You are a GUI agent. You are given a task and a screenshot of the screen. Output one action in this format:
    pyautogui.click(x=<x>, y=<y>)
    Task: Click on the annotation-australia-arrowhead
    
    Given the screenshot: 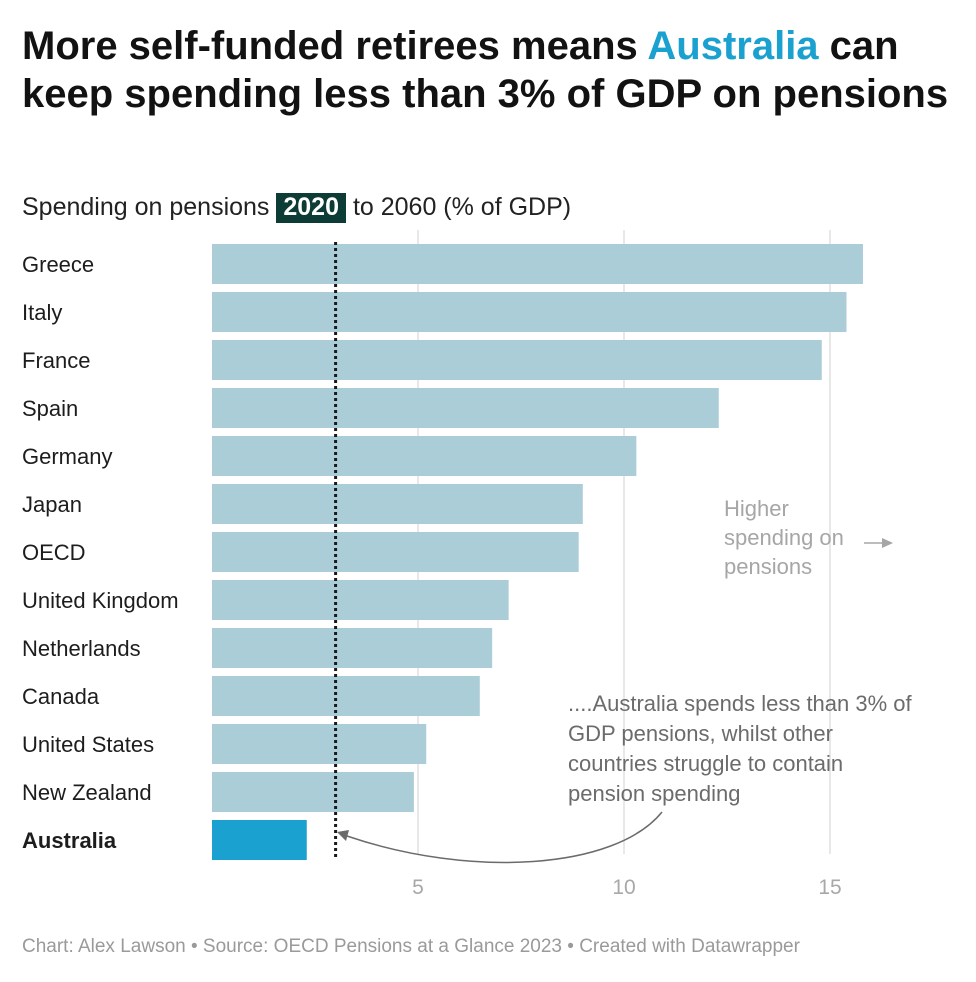 What is the action you would take?
    pyautogui.click(x=343, y=835)
    